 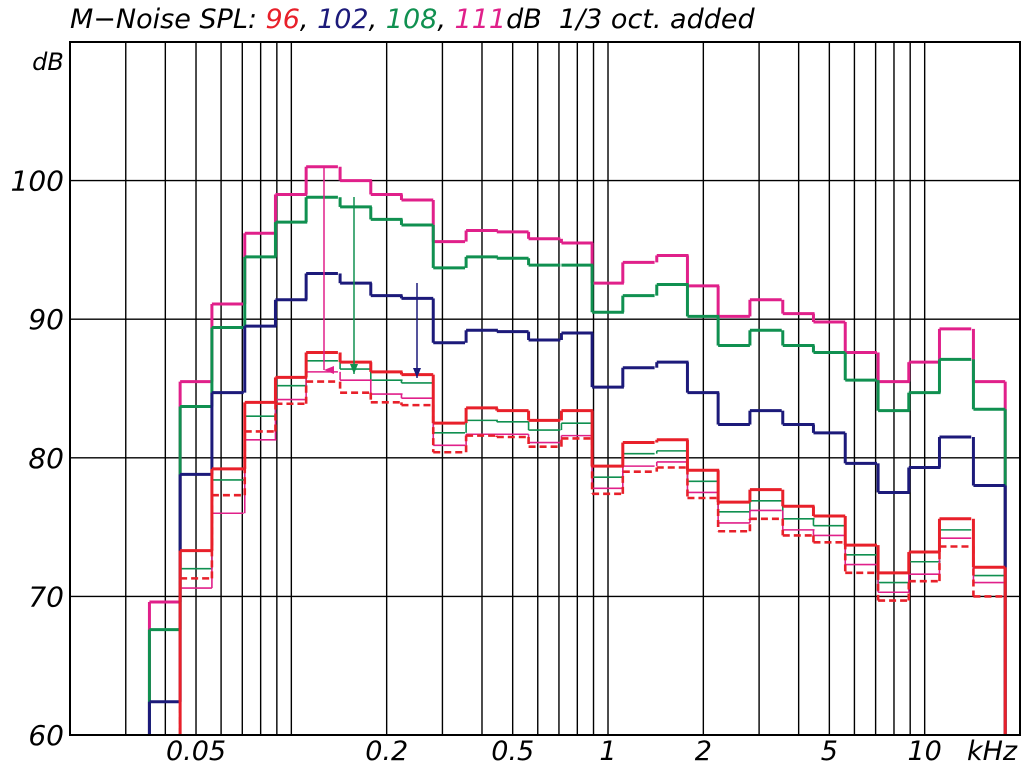 What do you see at coordinates (703, 751) in the screenshot?
I see `x-tick-label: 2` at bounding box center [703, 751].